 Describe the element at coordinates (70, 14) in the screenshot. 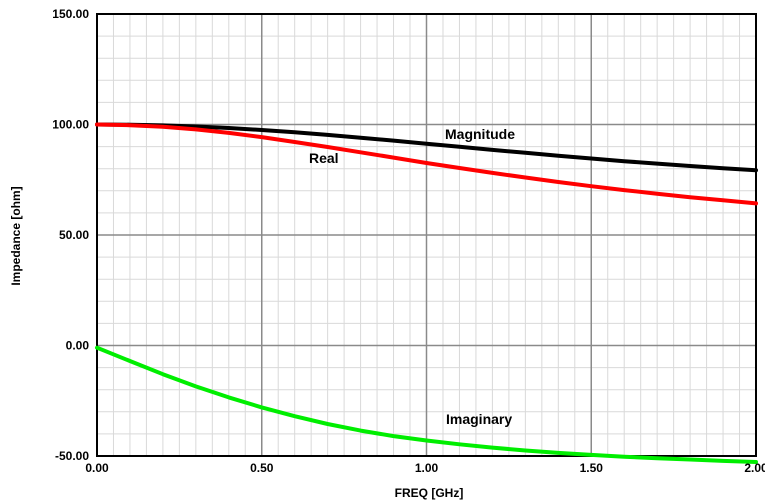

I see `y-tick-label: 150.00` at that location.